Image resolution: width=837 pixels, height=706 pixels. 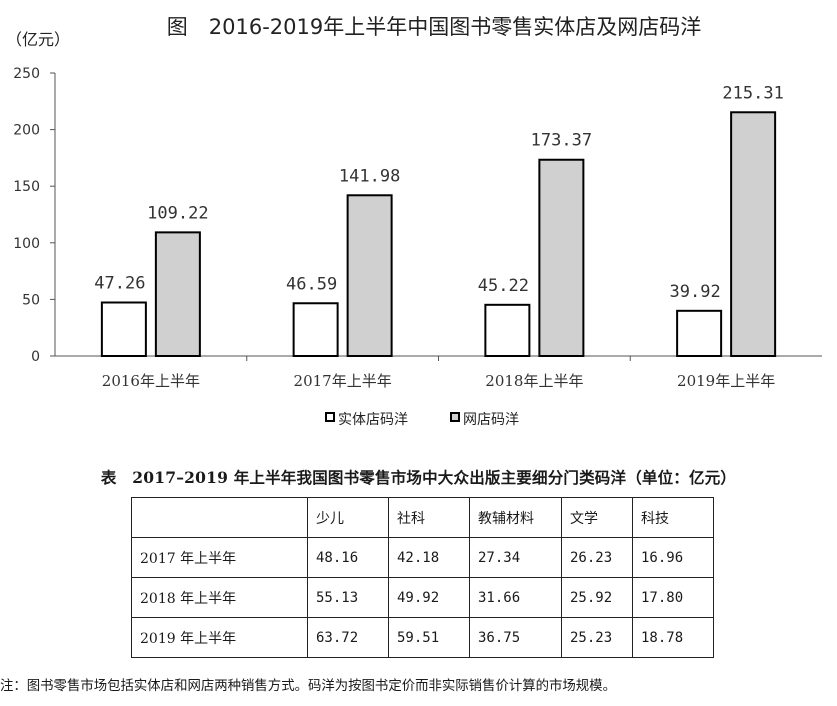 I want to click on table-header-shaoer: 少儿, so click(x=348, y=517).